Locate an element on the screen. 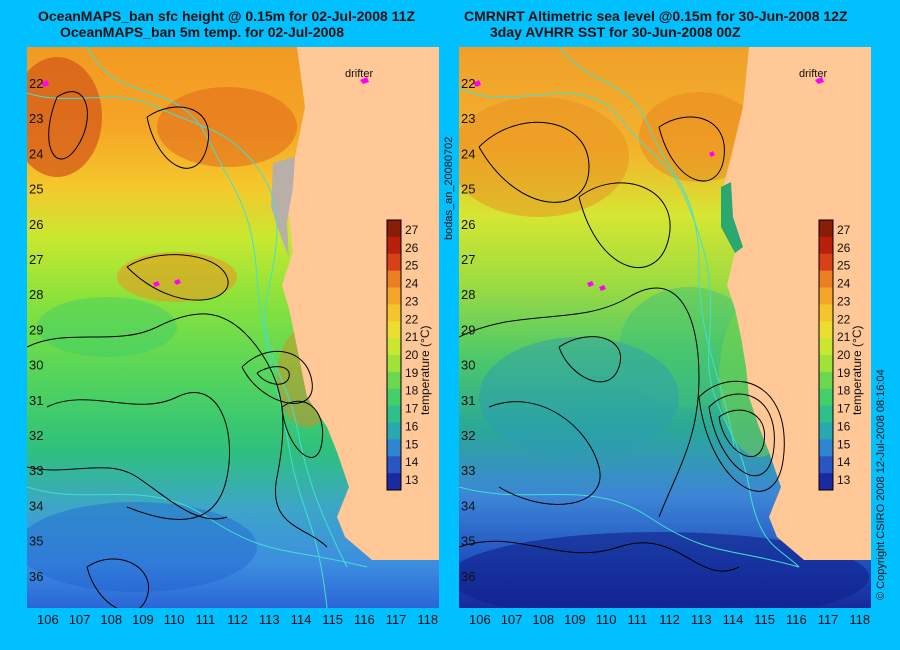  longitude-tick-label: 114 is located at coordinates (301, 619).